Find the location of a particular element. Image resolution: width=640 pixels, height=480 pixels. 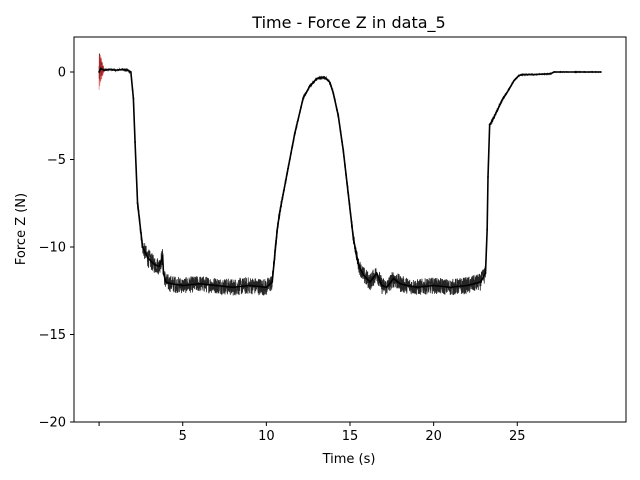

x-axis-label: Time (s) is located at coordinates (349, 459).